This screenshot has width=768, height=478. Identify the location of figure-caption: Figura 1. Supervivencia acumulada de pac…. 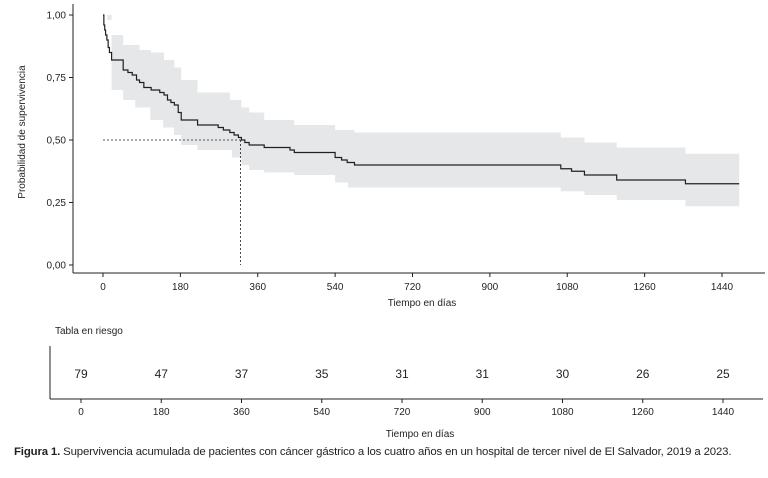
(372, 452).